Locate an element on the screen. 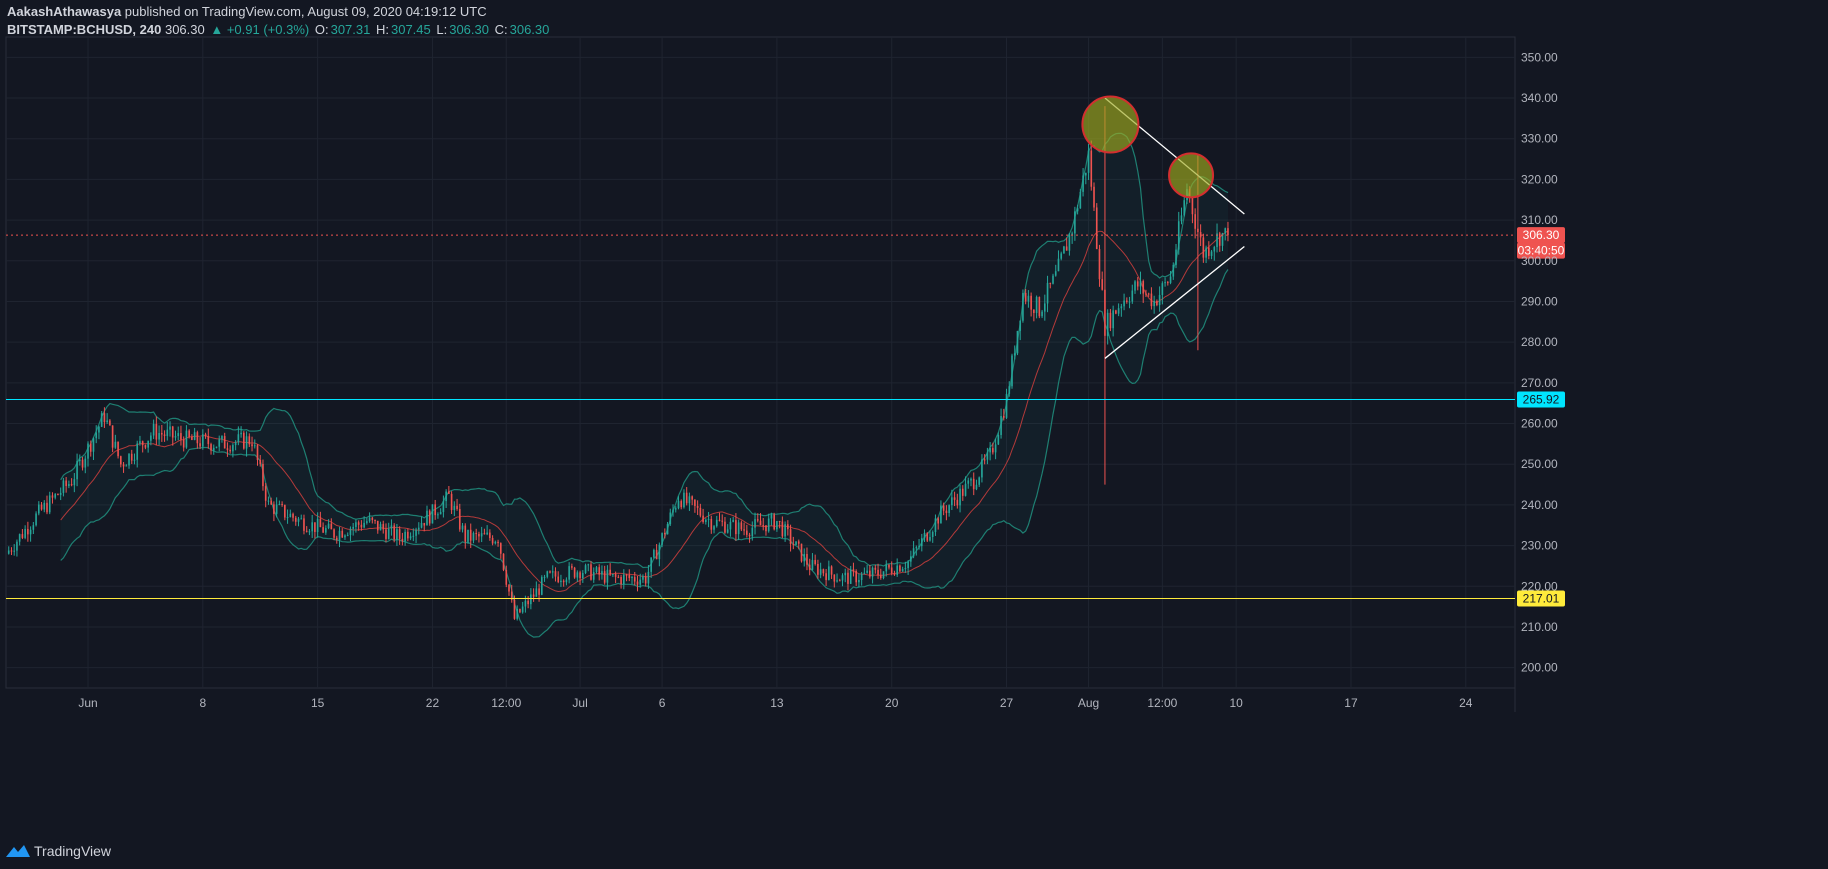  author-name: AakashAthawasya is located at coordinates (64, 11).